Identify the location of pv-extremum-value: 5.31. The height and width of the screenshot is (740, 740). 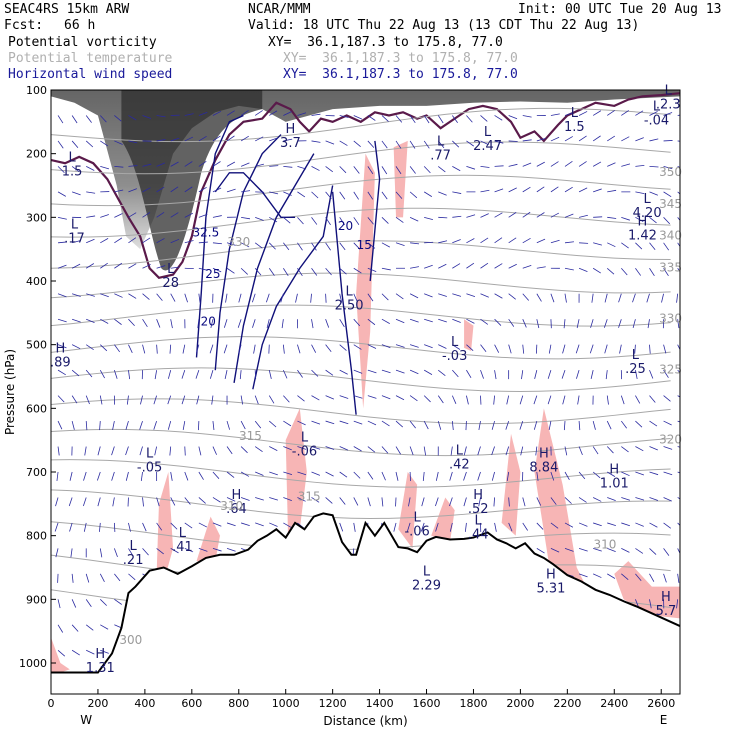
(550, 589).